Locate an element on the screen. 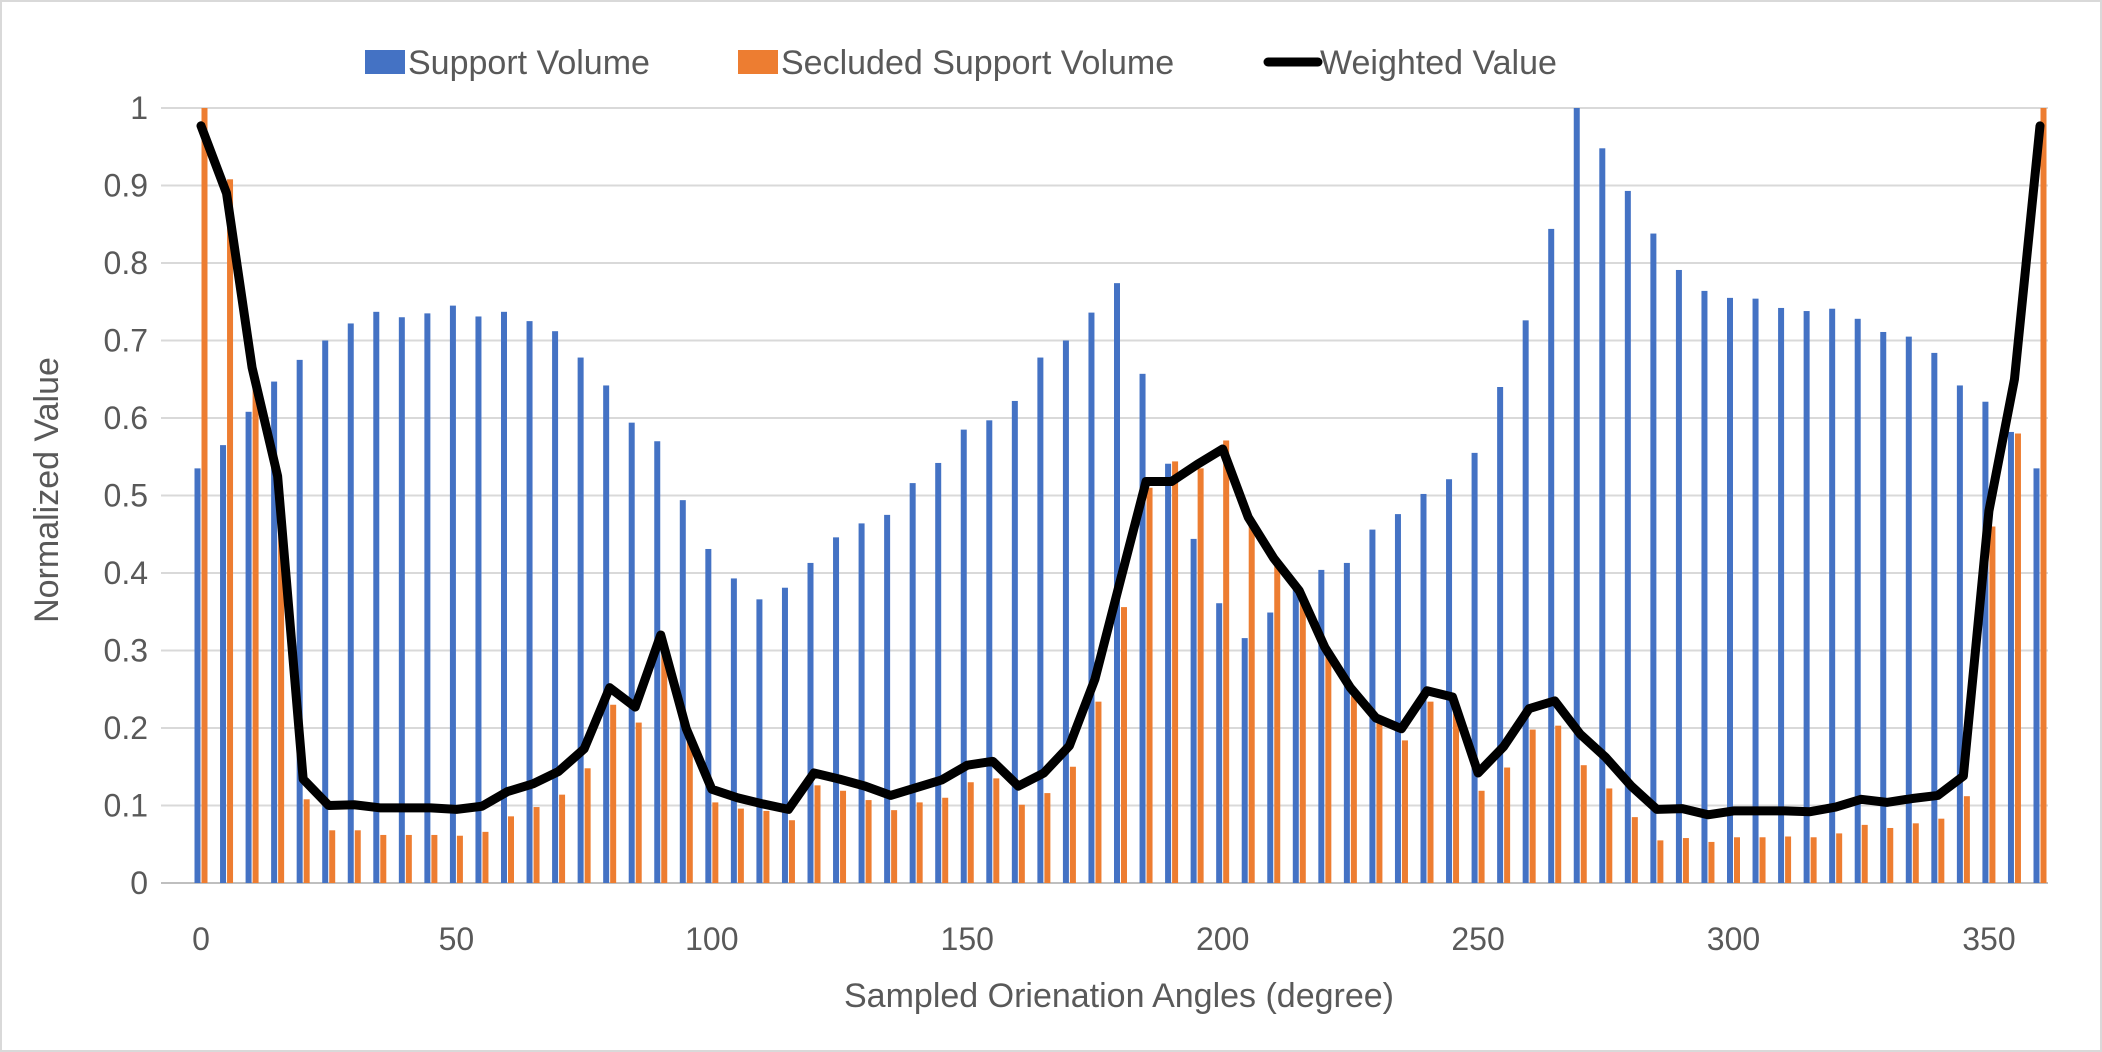 The height and width of the screenshot is (1052, 2102). x-tick-label: 350 is located at coordinates (1988, 939).